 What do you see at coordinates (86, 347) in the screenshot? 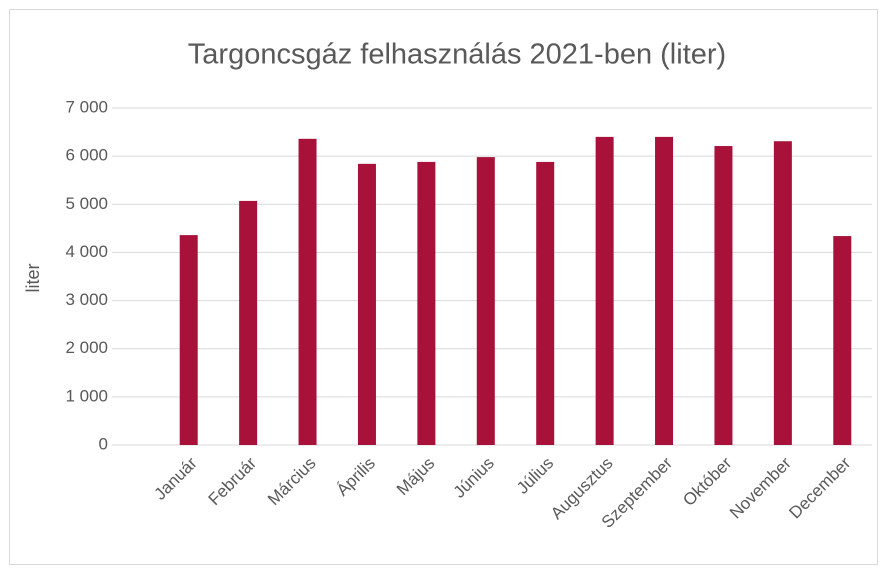
I see `y-tick-label: 2 000` at bounding box center [86, 347].